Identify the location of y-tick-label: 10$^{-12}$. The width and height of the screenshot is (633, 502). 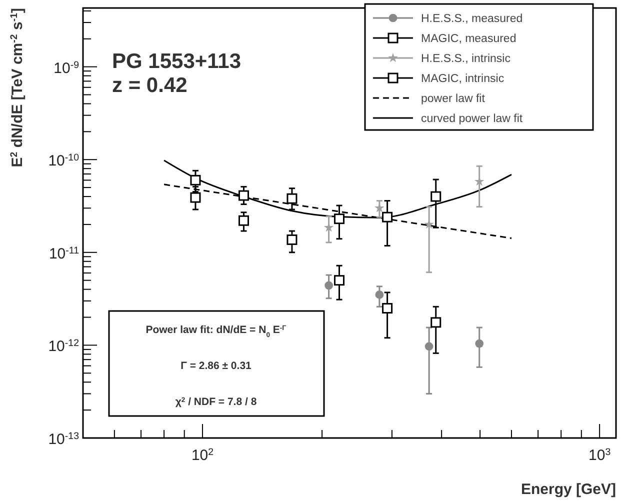
(63, 347).